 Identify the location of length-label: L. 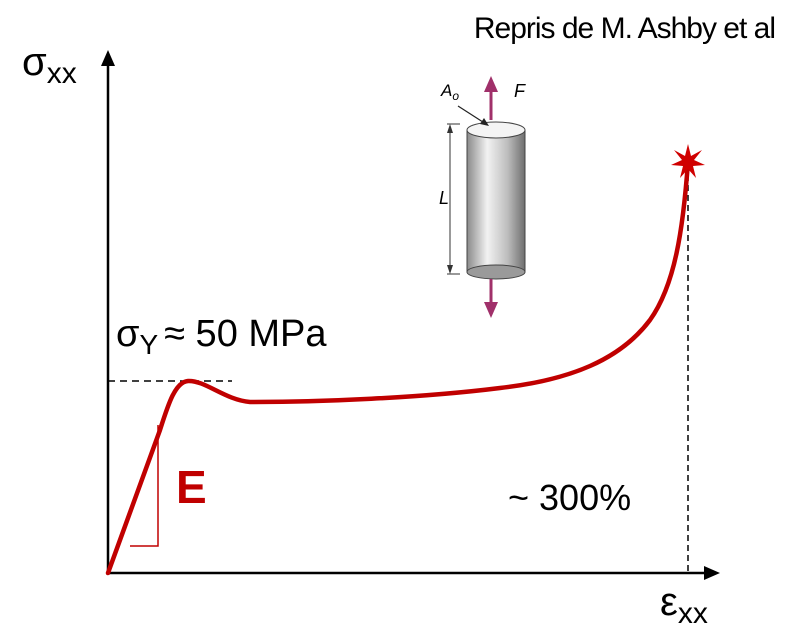
(444, 198).